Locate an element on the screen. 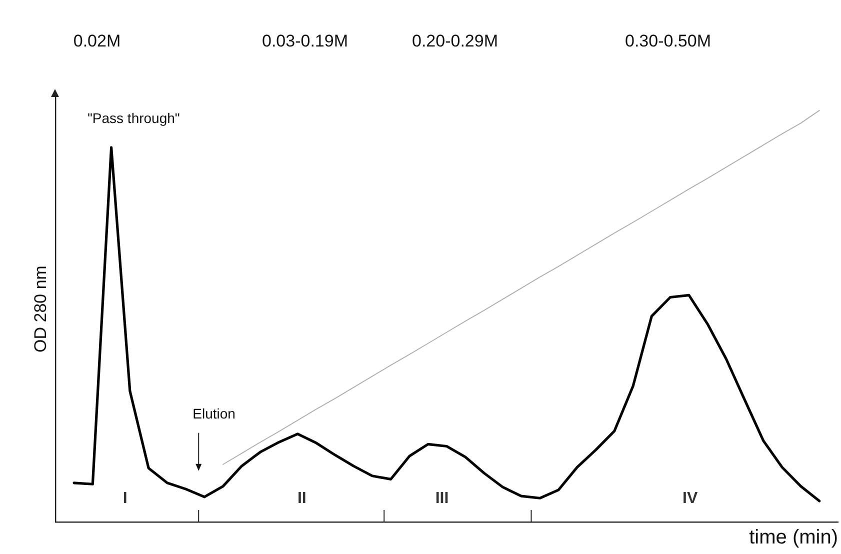  annotation: II is located at coordinates (301, 498).